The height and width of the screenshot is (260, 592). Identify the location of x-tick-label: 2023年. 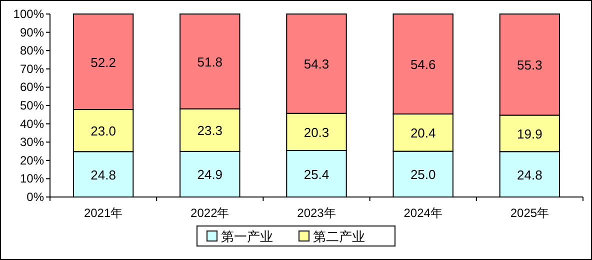
(316, 213).